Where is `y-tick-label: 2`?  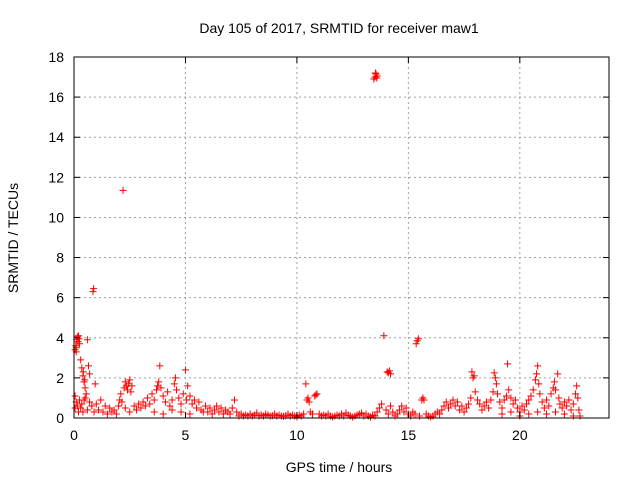 y-tick-label: 2 is located at coordinates (60, 378).